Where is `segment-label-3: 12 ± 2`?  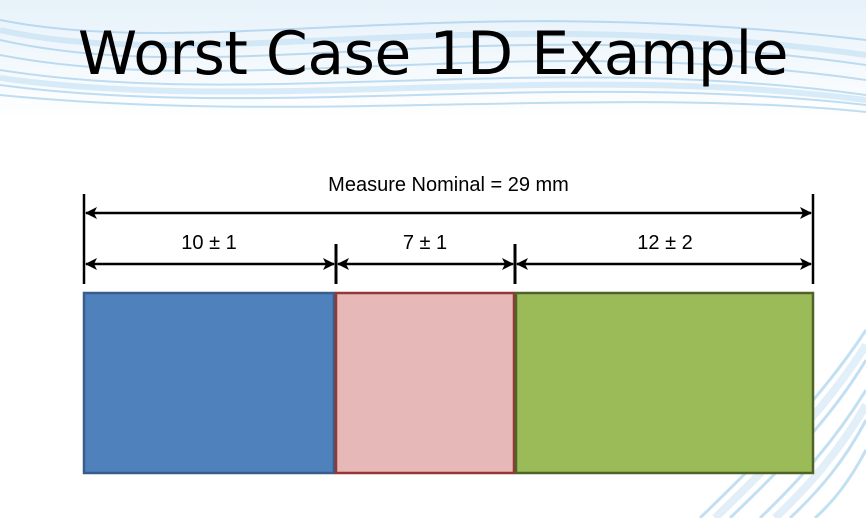 segment-label-3: 12 ± 2 is located at coordinates (665, 243).